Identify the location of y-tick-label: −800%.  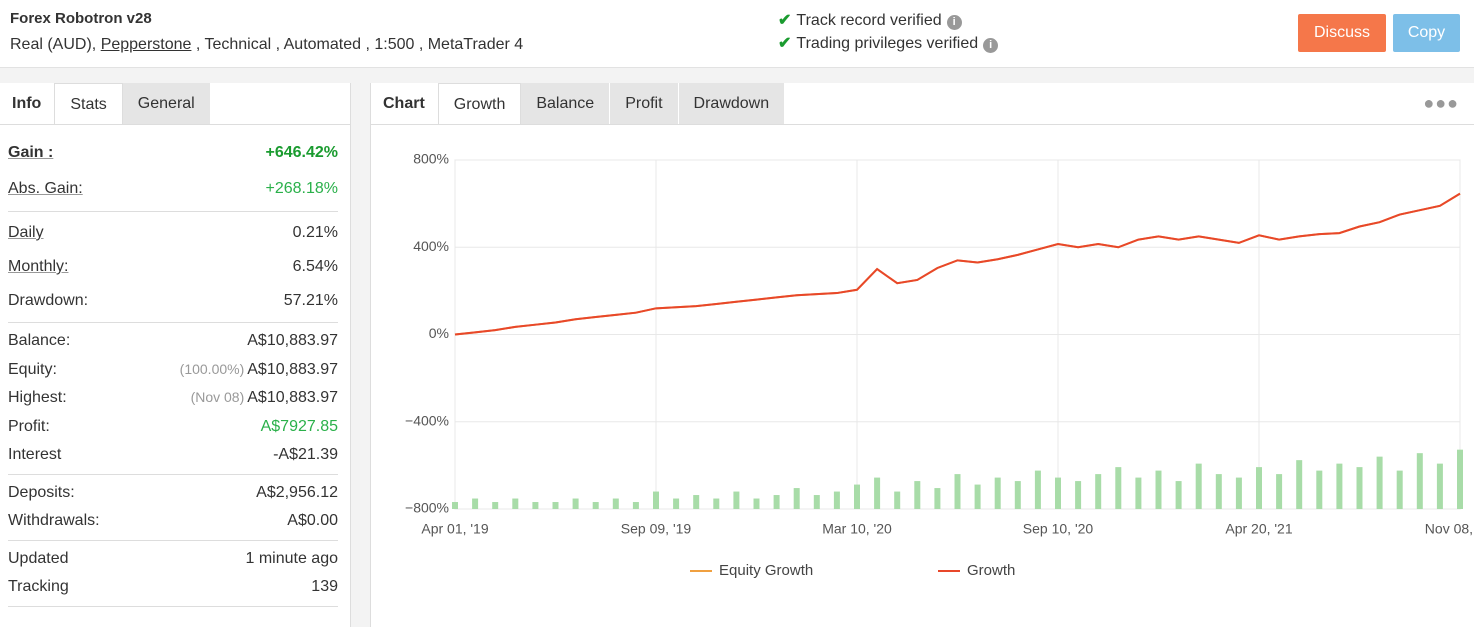
(427, 508).